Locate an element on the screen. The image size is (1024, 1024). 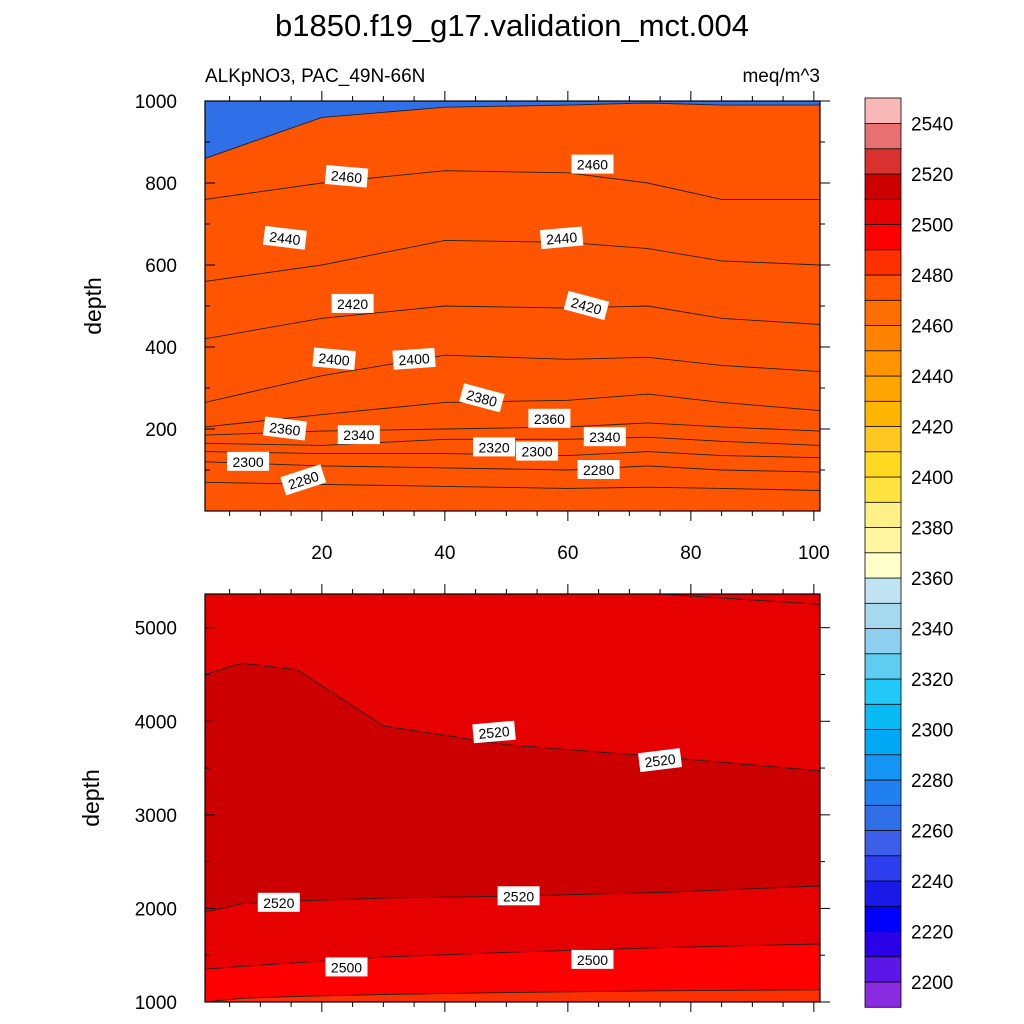
contour-label: 2280 is located at coordinates (598, 469).